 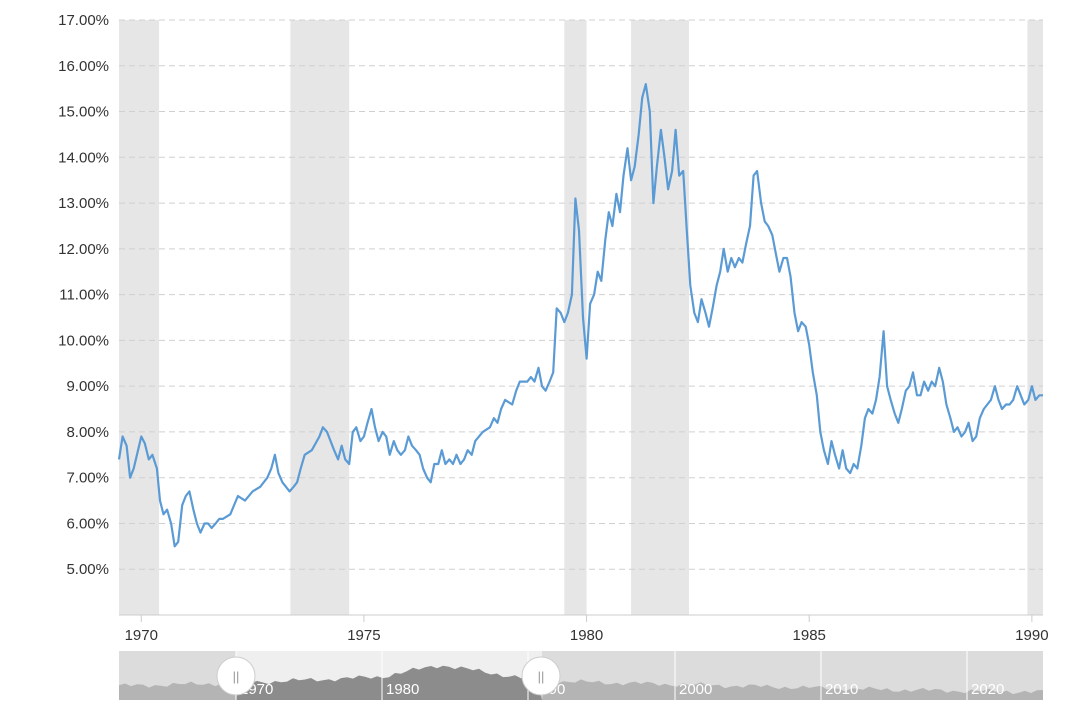 I want to click on navigator-area-selected, so click(x=389, y=682).